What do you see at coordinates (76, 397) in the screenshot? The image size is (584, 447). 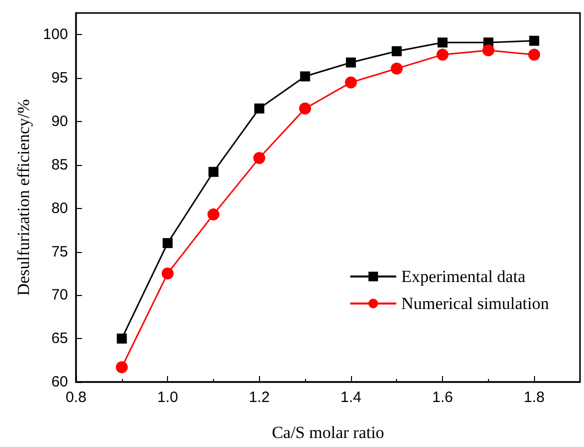 I see `x-tick-label: 0.8` at bounding box center [76, 397].